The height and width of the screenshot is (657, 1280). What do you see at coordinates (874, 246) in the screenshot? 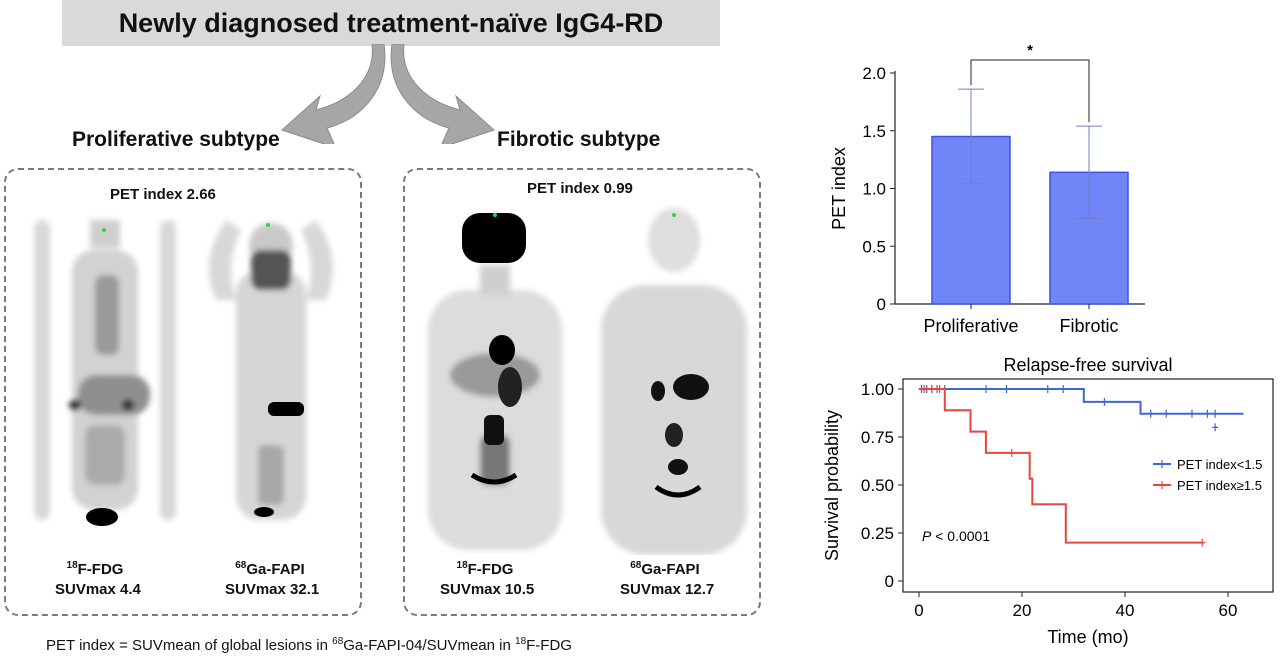
I see `y-tick-label: 0.5` at bounding box center [874, 246].